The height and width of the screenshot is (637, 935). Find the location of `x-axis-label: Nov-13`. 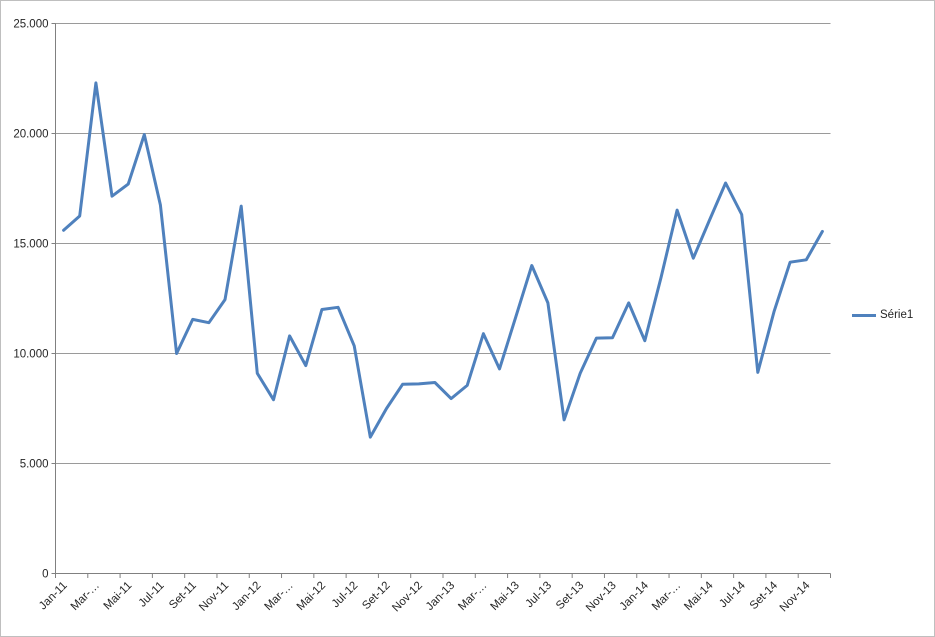

x-axis-label: Nov-13 is located at coordinates (601, 597).